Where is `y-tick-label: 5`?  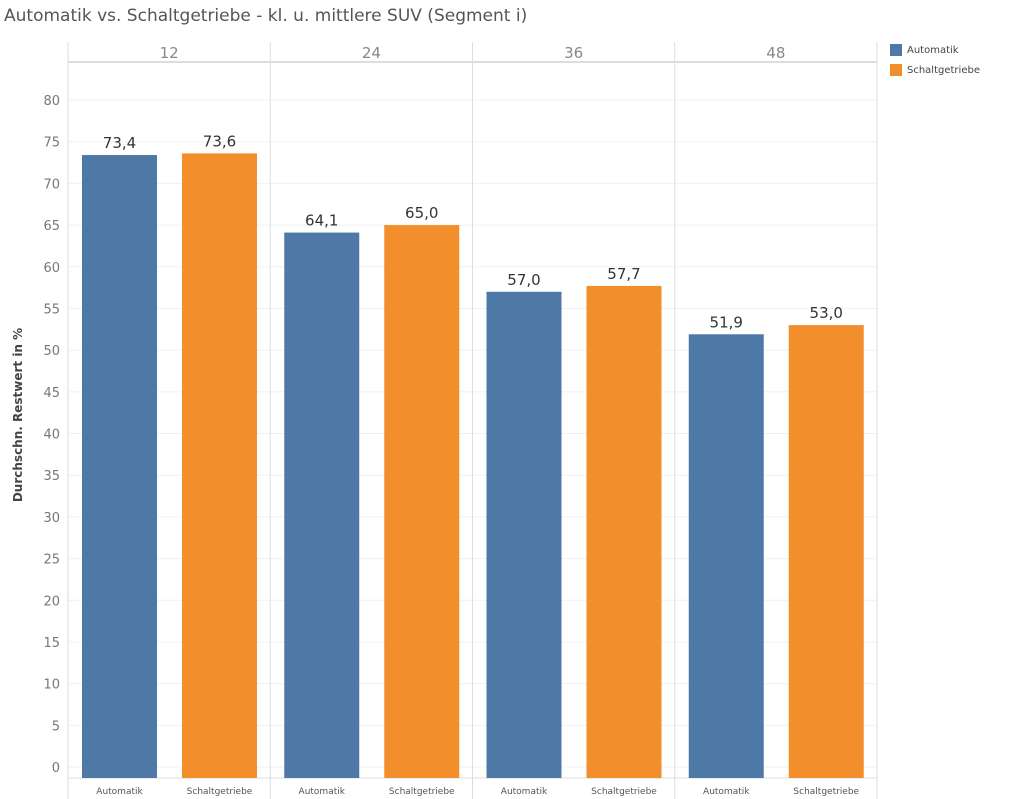 y-tick-label: 5 is located at coordinates (56, 726).